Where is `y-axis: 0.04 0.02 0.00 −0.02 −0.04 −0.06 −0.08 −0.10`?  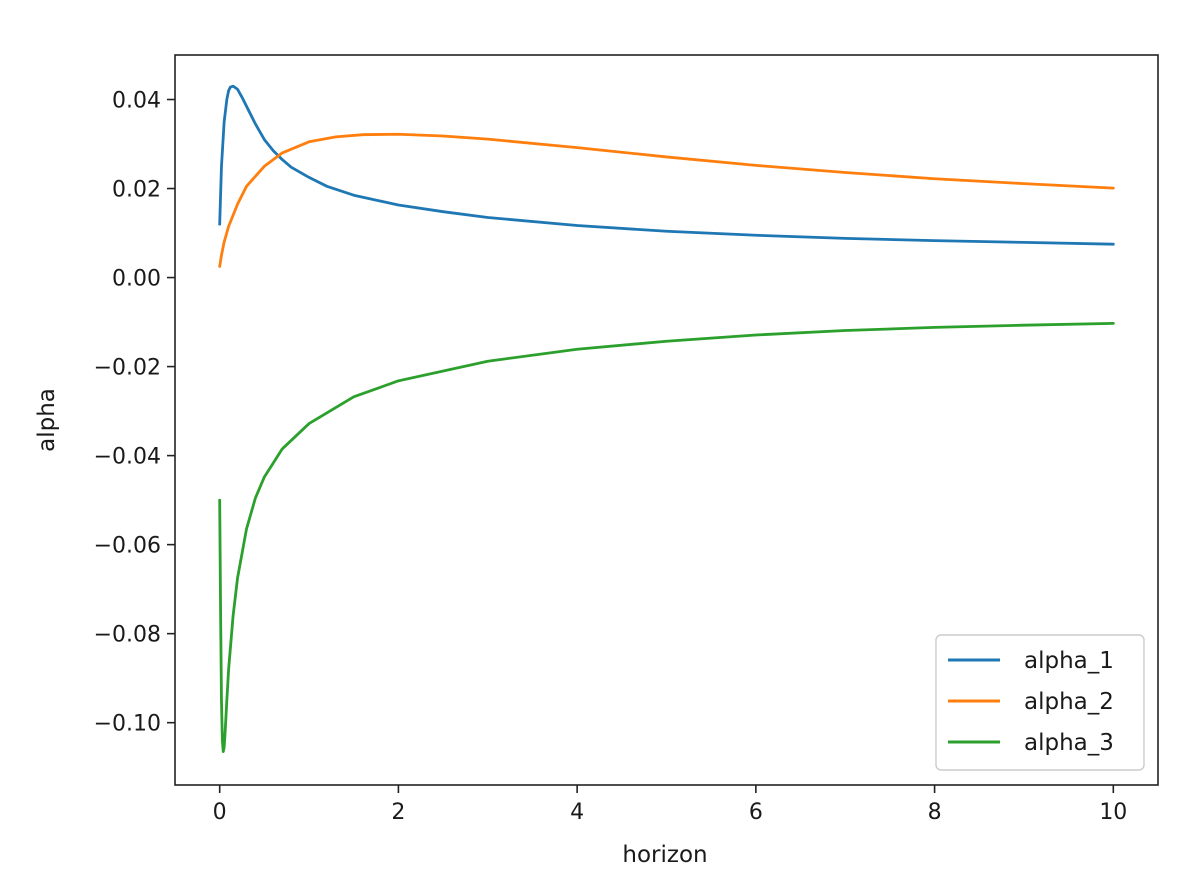
y-axis: 0.04 0.02 0.00 −0.02 −0.04 −0.06 −0.08 −0.10 is located at coordinates (134, 413).